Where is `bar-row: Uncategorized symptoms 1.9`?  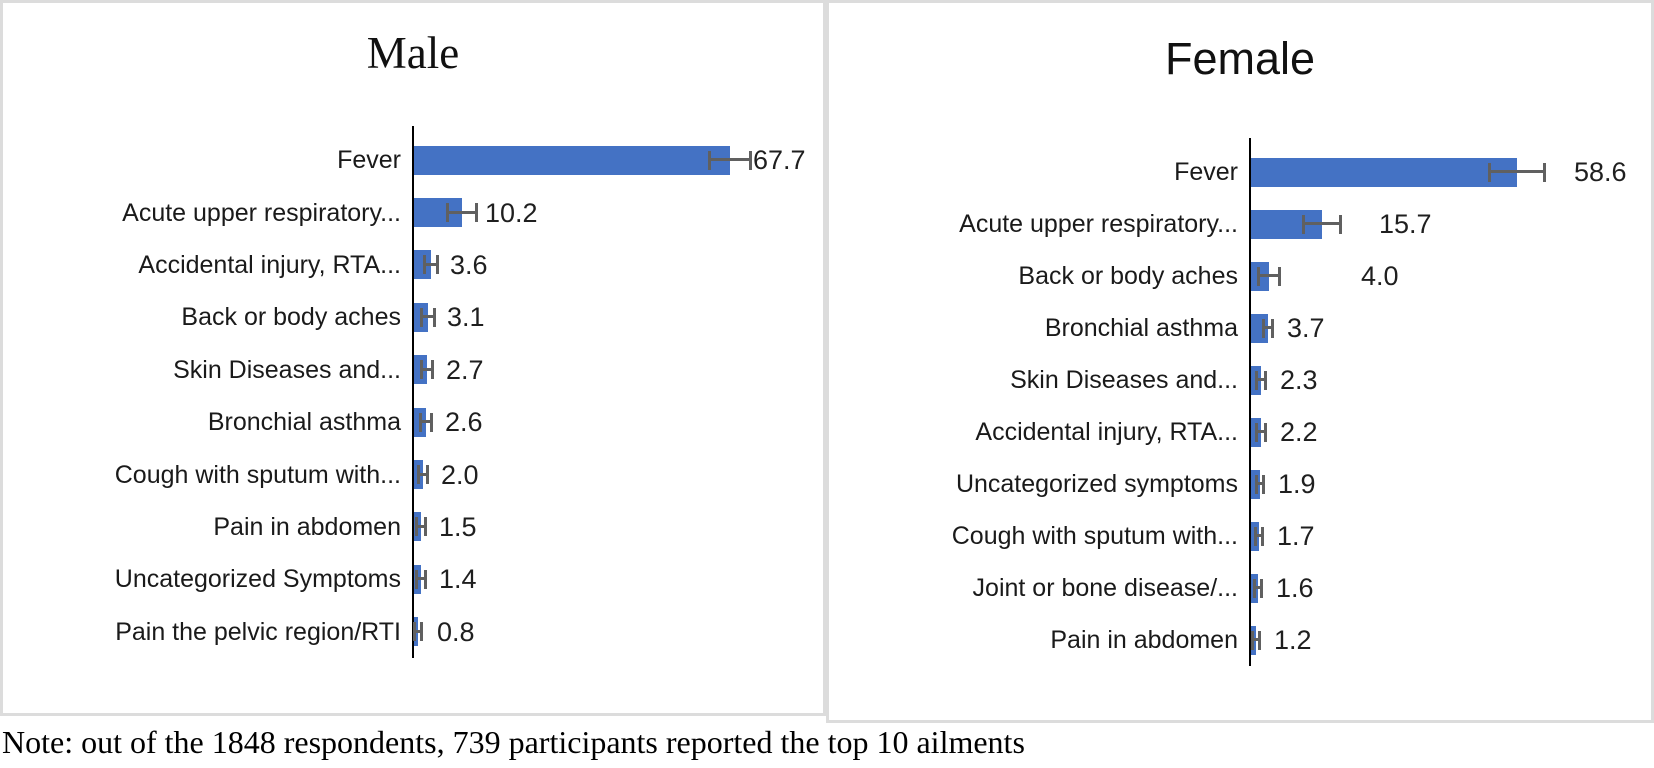
bar-row: Uncategorized symptoms 1.9 is located at coordinates (1240, 484).